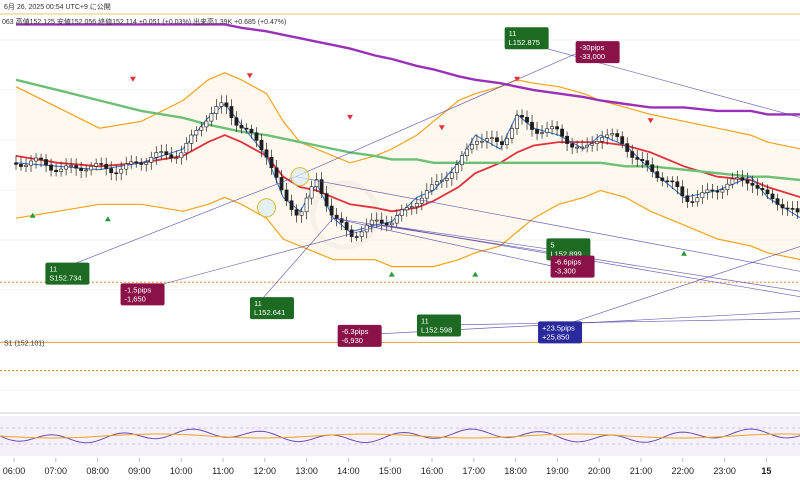 The image size is (800, 500). Describe the element at coordinates (766, 471) in the screenshot. I see `x-tick-label: 15` at that location.